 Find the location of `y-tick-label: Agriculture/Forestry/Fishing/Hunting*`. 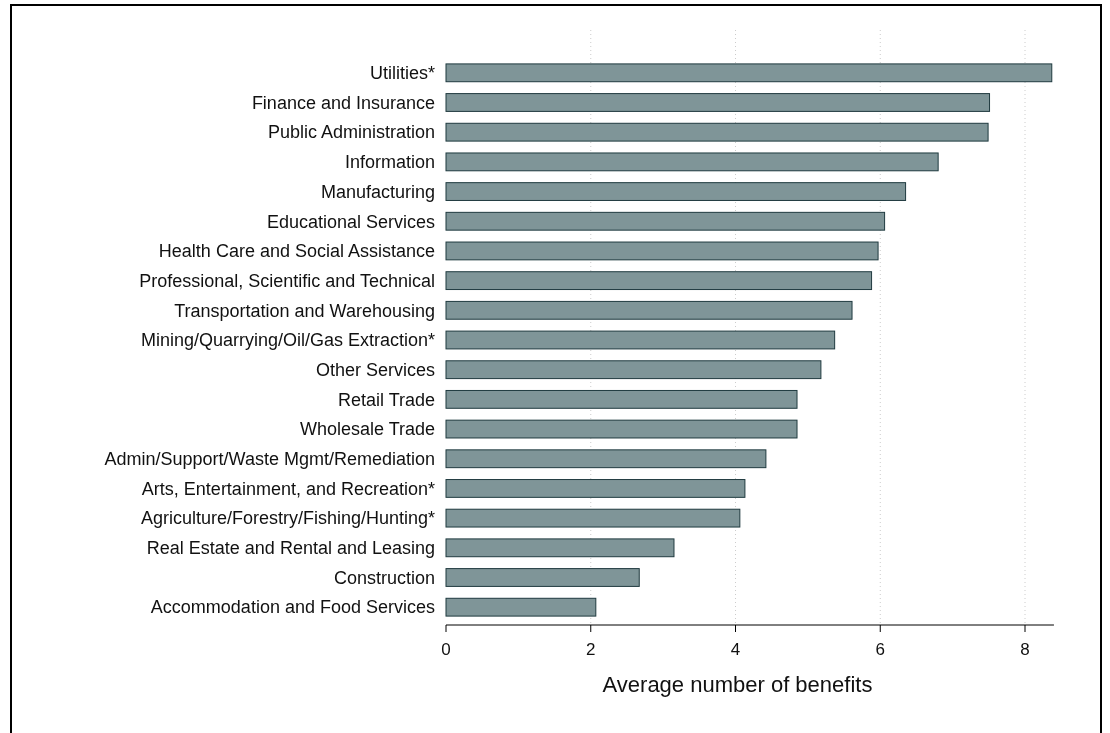

y-tick-label: Agriculture/Forestry/Fishing/Hunting* is located at coordinates (287, 518).